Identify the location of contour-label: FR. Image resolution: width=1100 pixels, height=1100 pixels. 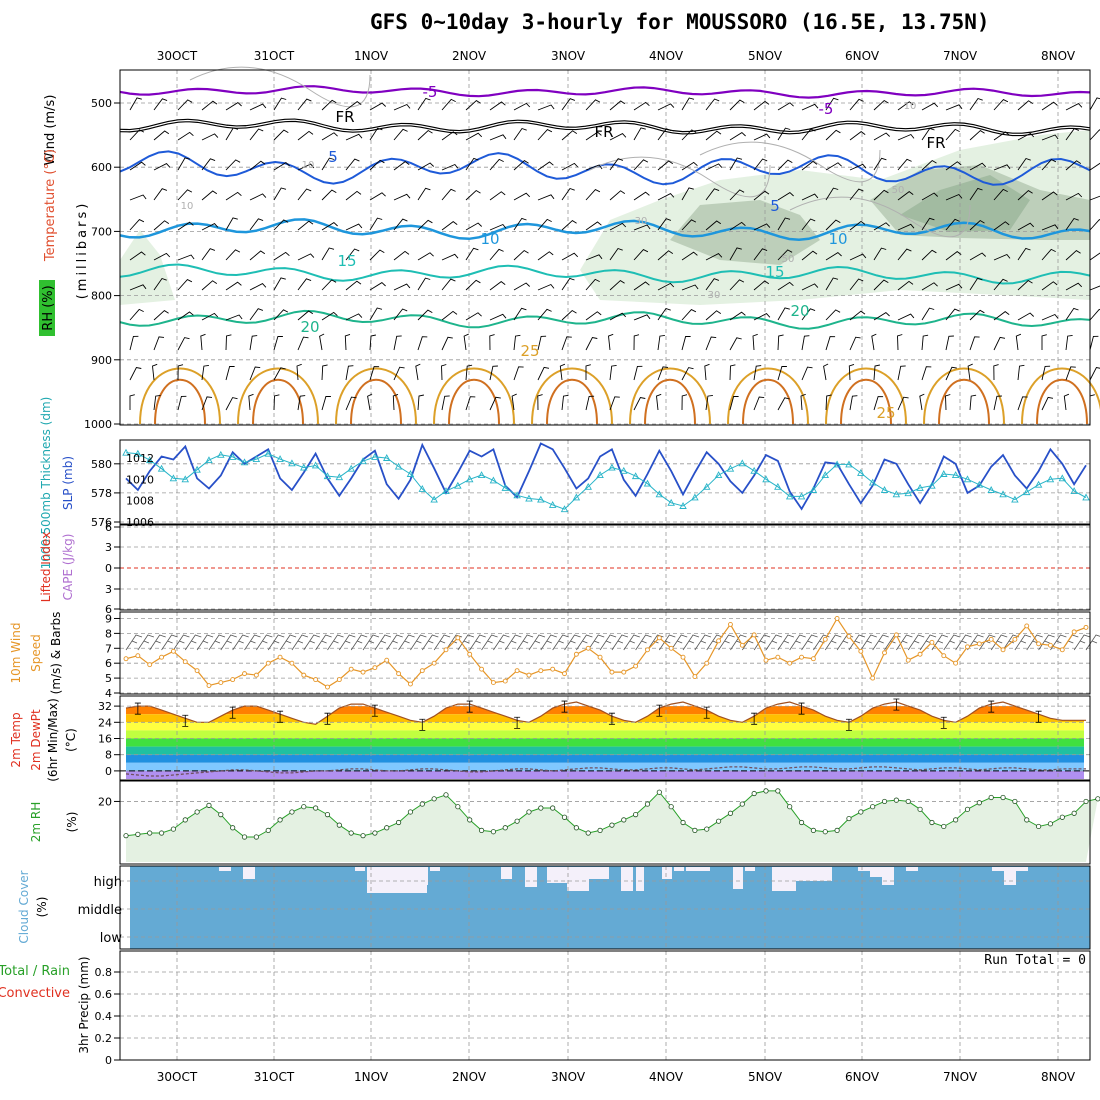
(935, 143).